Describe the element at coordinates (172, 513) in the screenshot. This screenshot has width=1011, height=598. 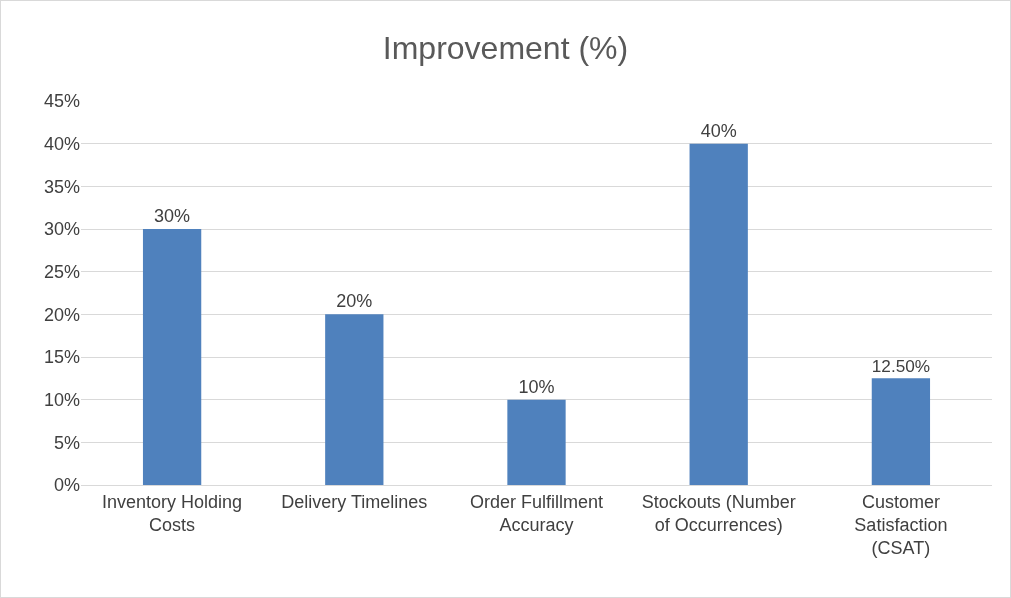
I see `x-tick-label: Inventory Holding Costs` at that location.